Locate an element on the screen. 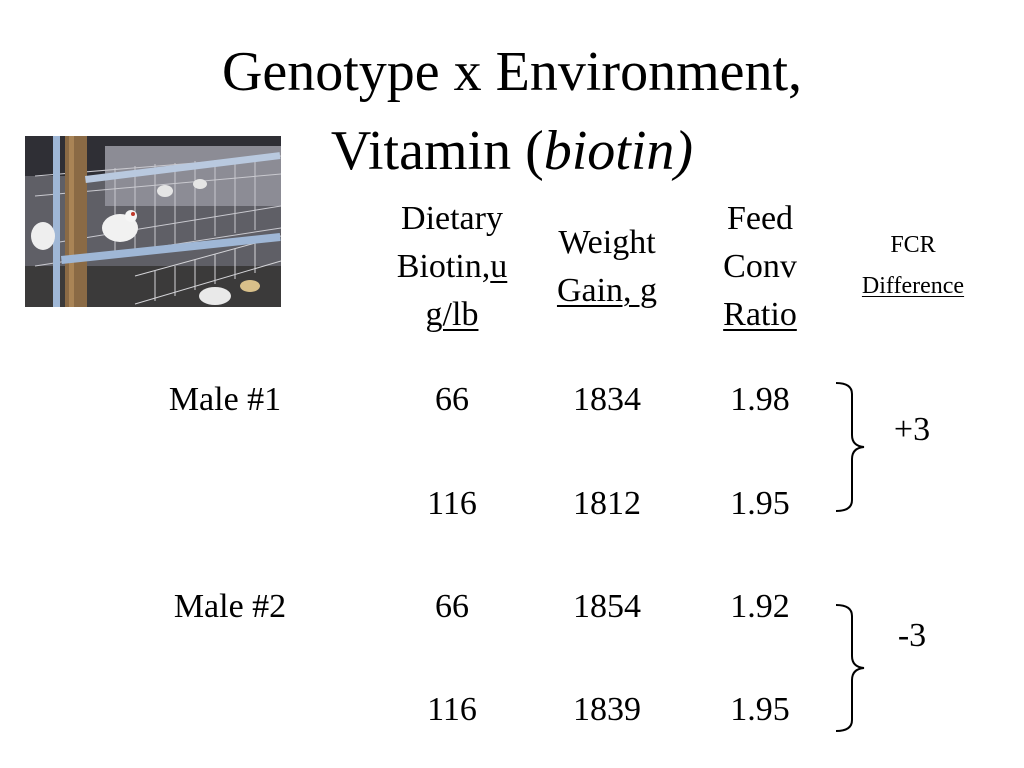 The image size is (1024, 768). cell-fcr: 1.92 is located at coordinates (760, 606).